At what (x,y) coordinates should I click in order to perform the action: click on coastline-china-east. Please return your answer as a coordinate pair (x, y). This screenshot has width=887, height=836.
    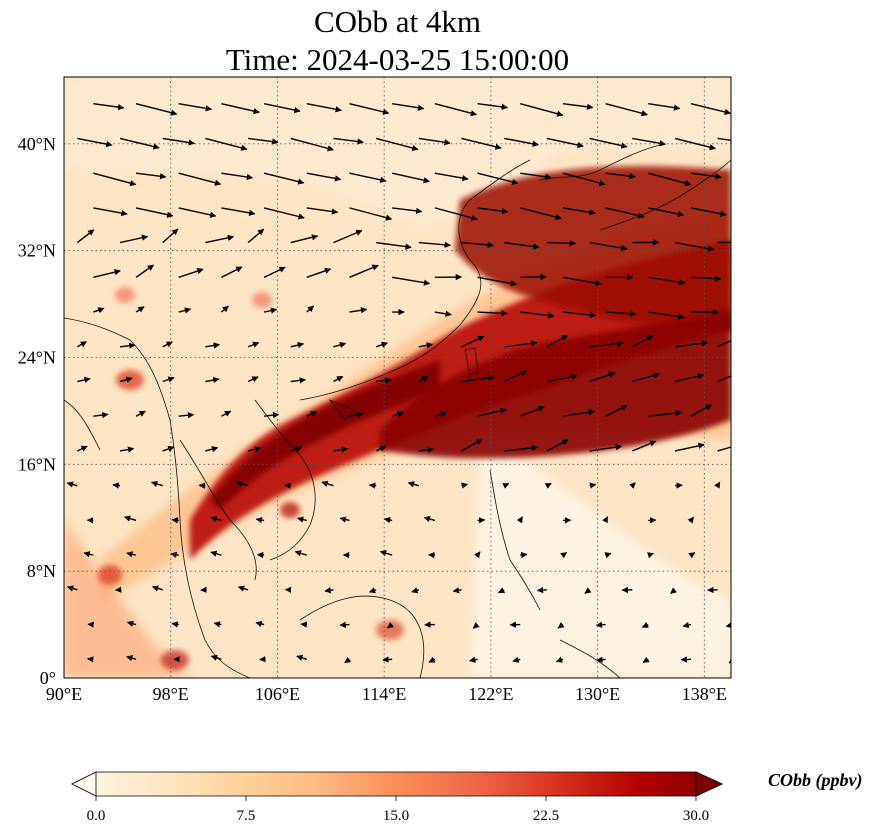
    Looking at the image, I should click on (415, 280).